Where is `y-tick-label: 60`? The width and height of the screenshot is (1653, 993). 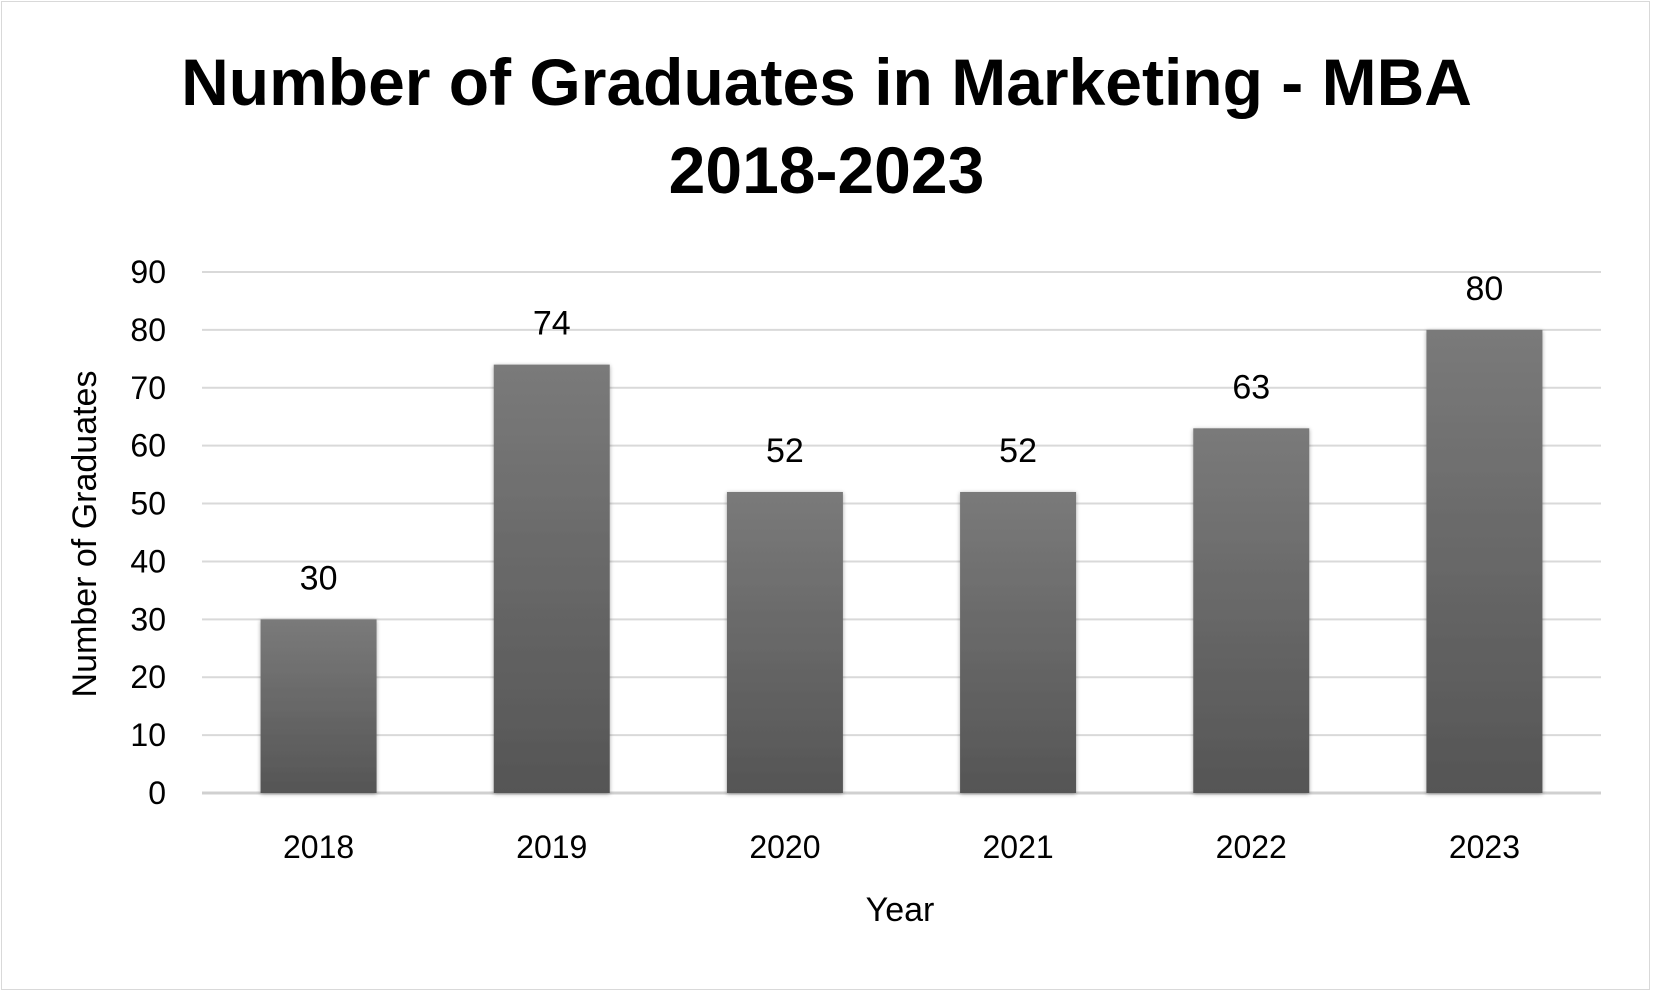
y-tick-label: 60 is located at coordinates (148, 446).